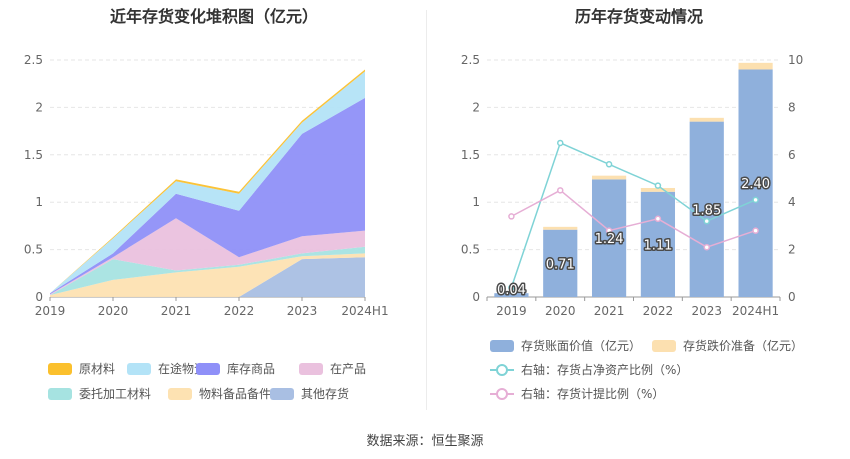 The height and width of the screenshot is (459, 850). What do you see at coordinates (581, 346) in the screenshot?
I see `legend-label: 存货账面价值（亿元）` at bounding box center [581, 346].